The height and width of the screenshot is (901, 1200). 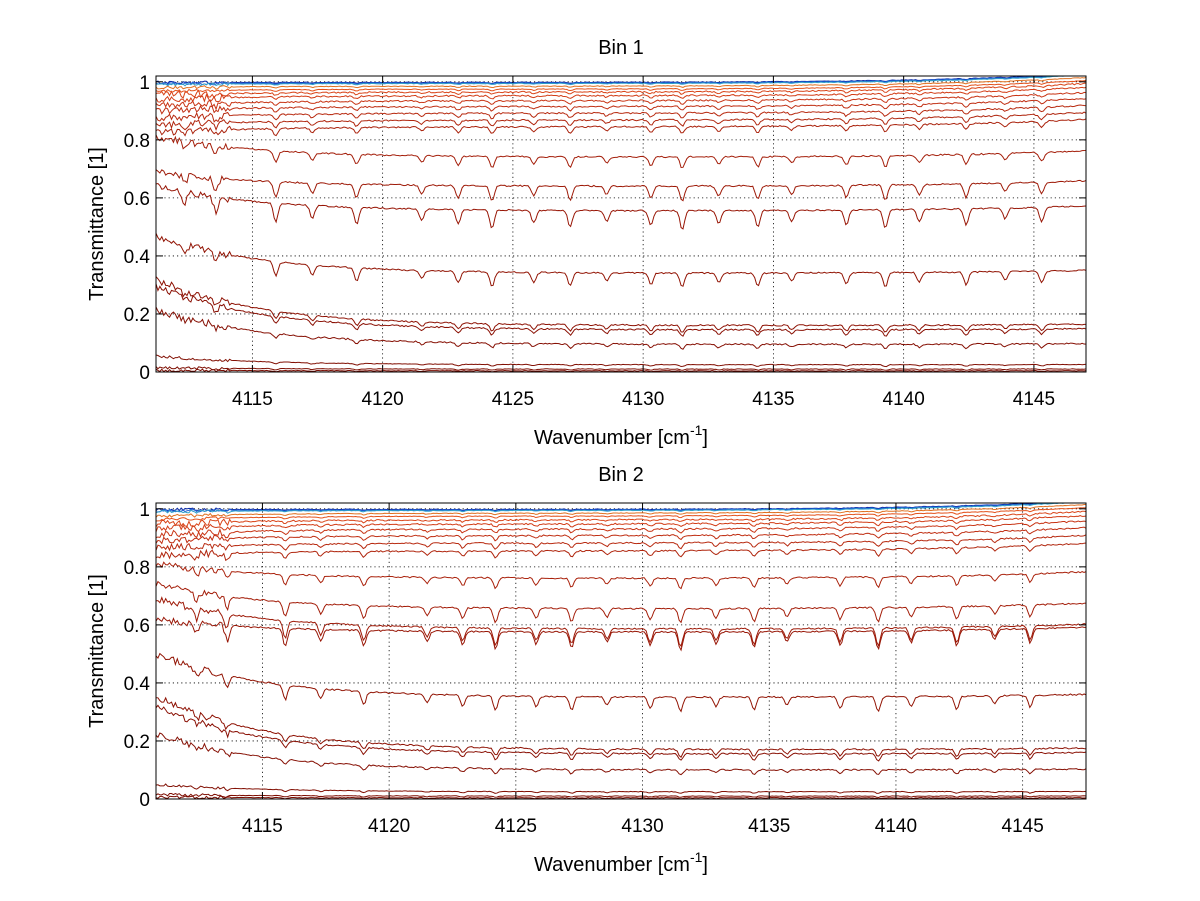 I want to click on series-line-t2, so click(x=620, y=507).